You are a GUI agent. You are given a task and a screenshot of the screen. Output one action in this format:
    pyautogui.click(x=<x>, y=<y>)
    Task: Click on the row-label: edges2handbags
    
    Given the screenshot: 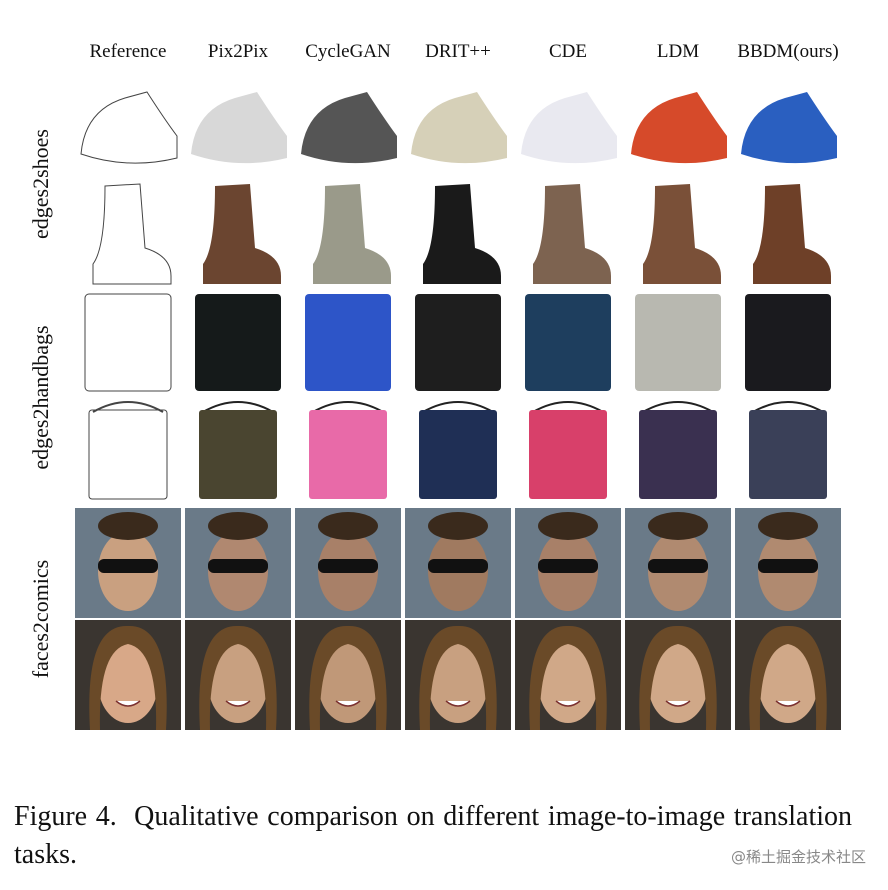 What is the action you would take?
    pyautogui.click(x=40, y=397)
    